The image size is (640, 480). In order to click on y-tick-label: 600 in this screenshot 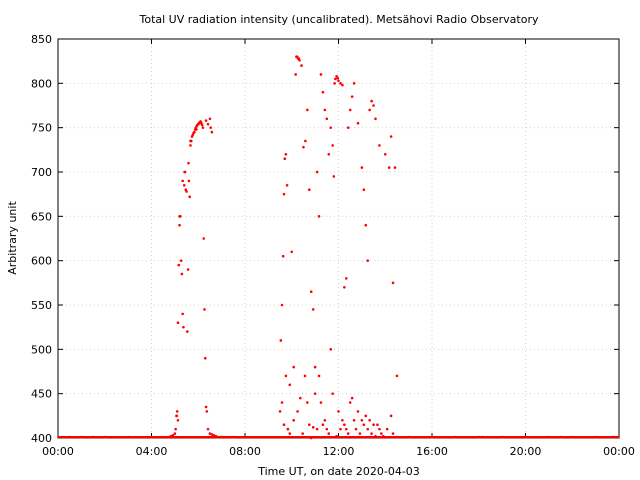, I will do `click(41, 261)`.